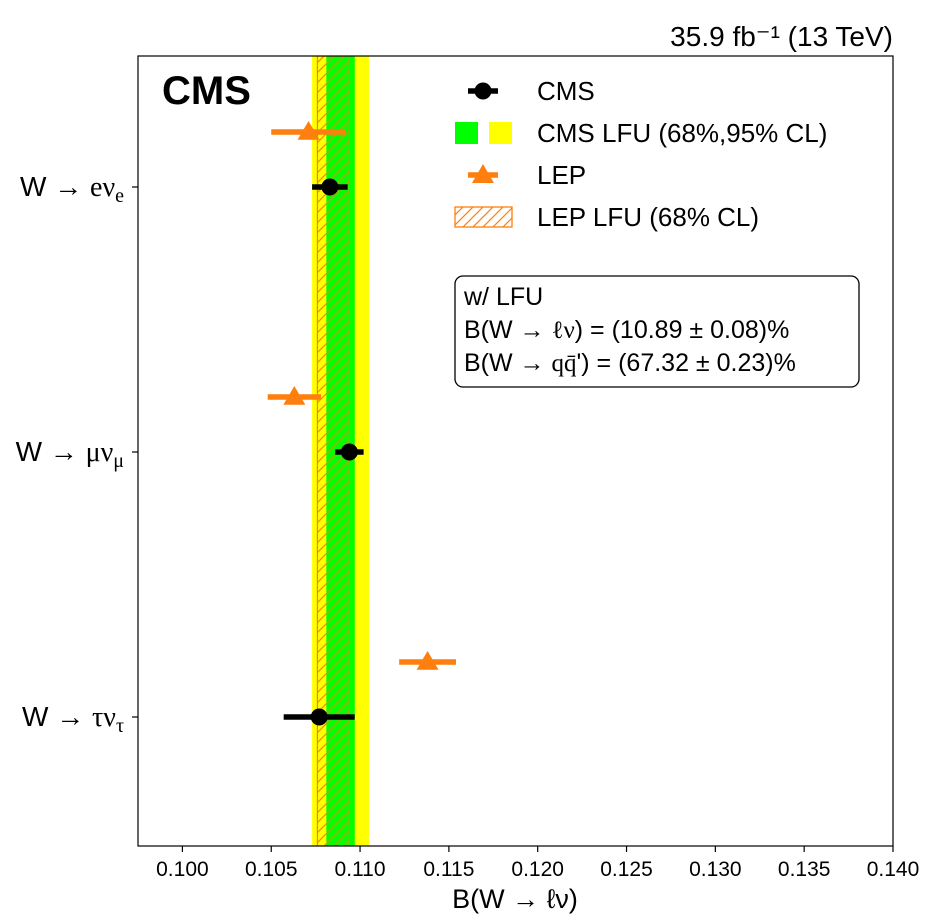 Image resolution: width=925 pixels, height=915 pixels. I want to click on legend-entry-0: CMS, so click(531, 91).